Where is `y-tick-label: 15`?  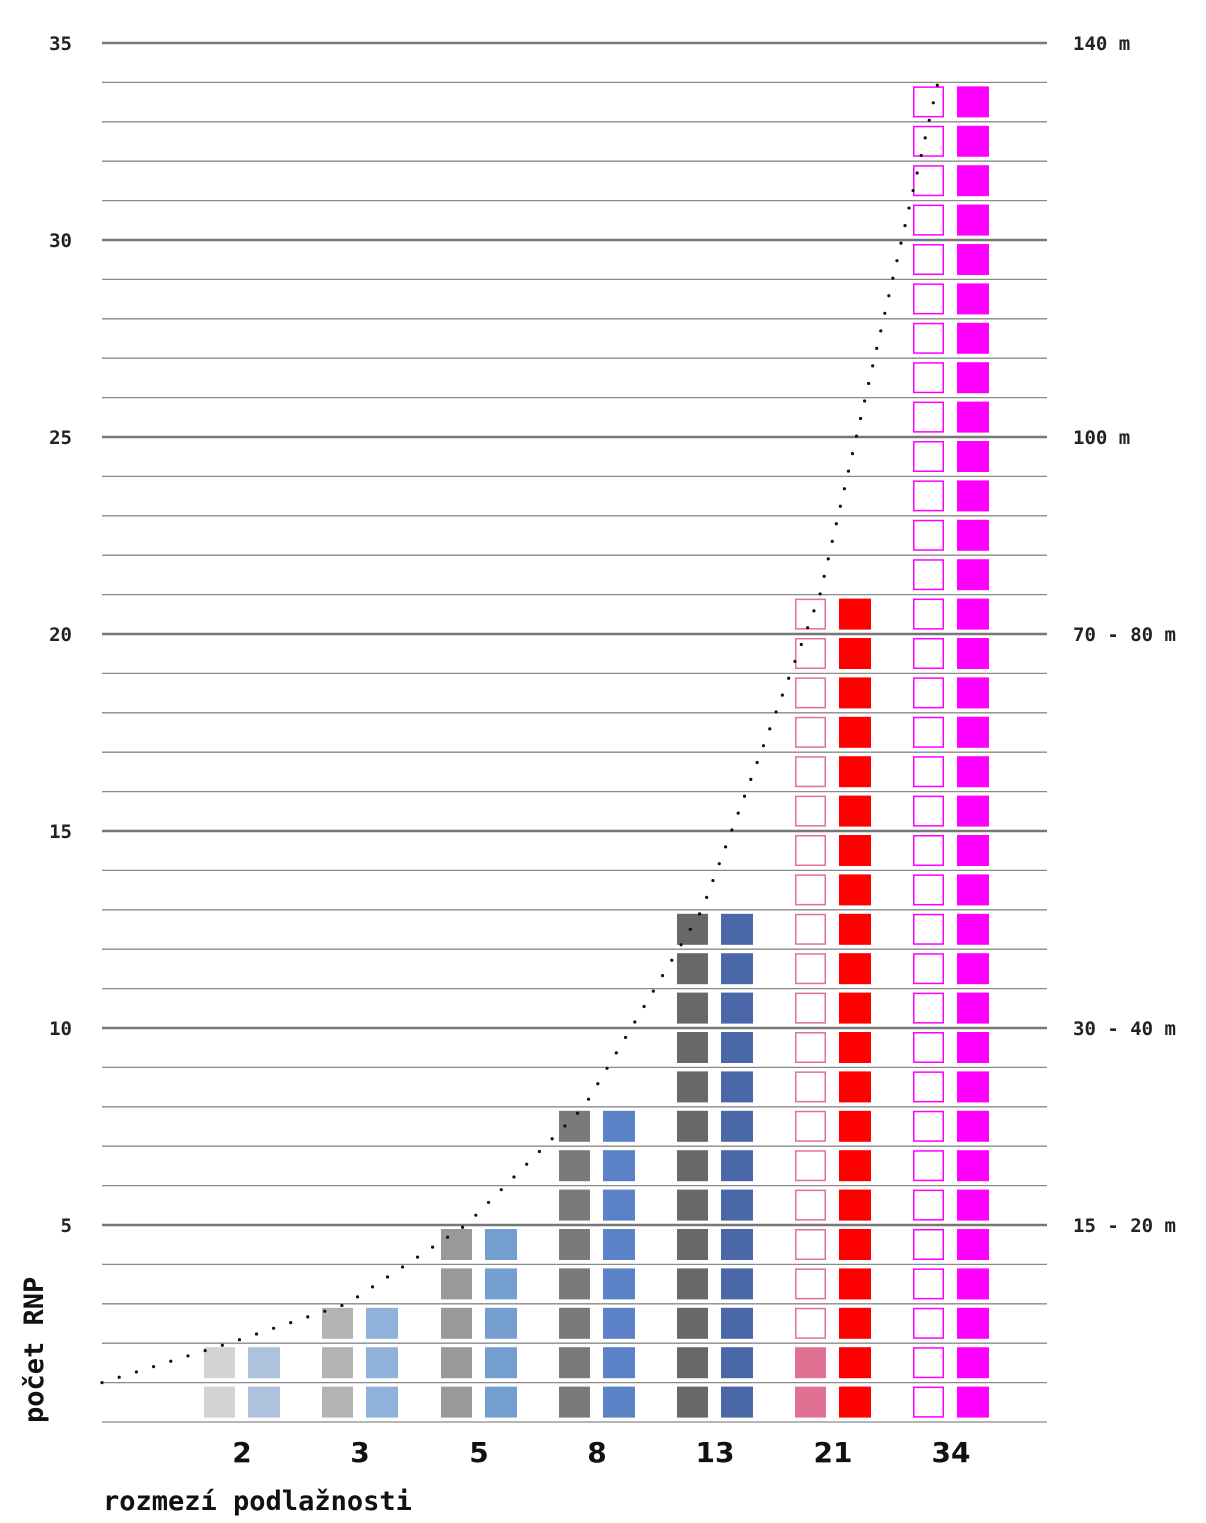
y-tick-label: 15 is located at coordinates (60, 832).